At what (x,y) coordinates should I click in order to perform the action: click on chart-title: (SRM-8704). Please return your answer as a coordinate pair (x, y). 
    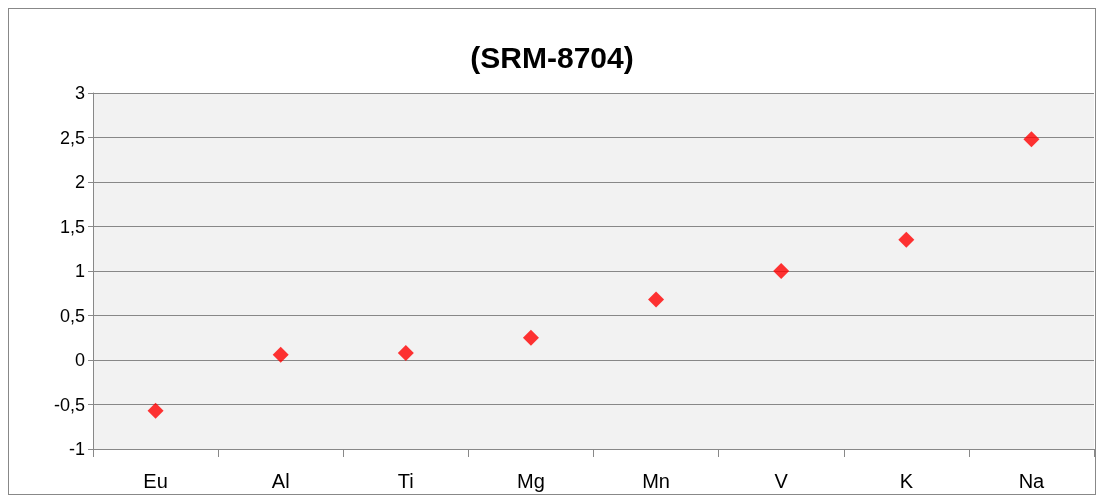
    Looking at the image, I should click on (552, 57).